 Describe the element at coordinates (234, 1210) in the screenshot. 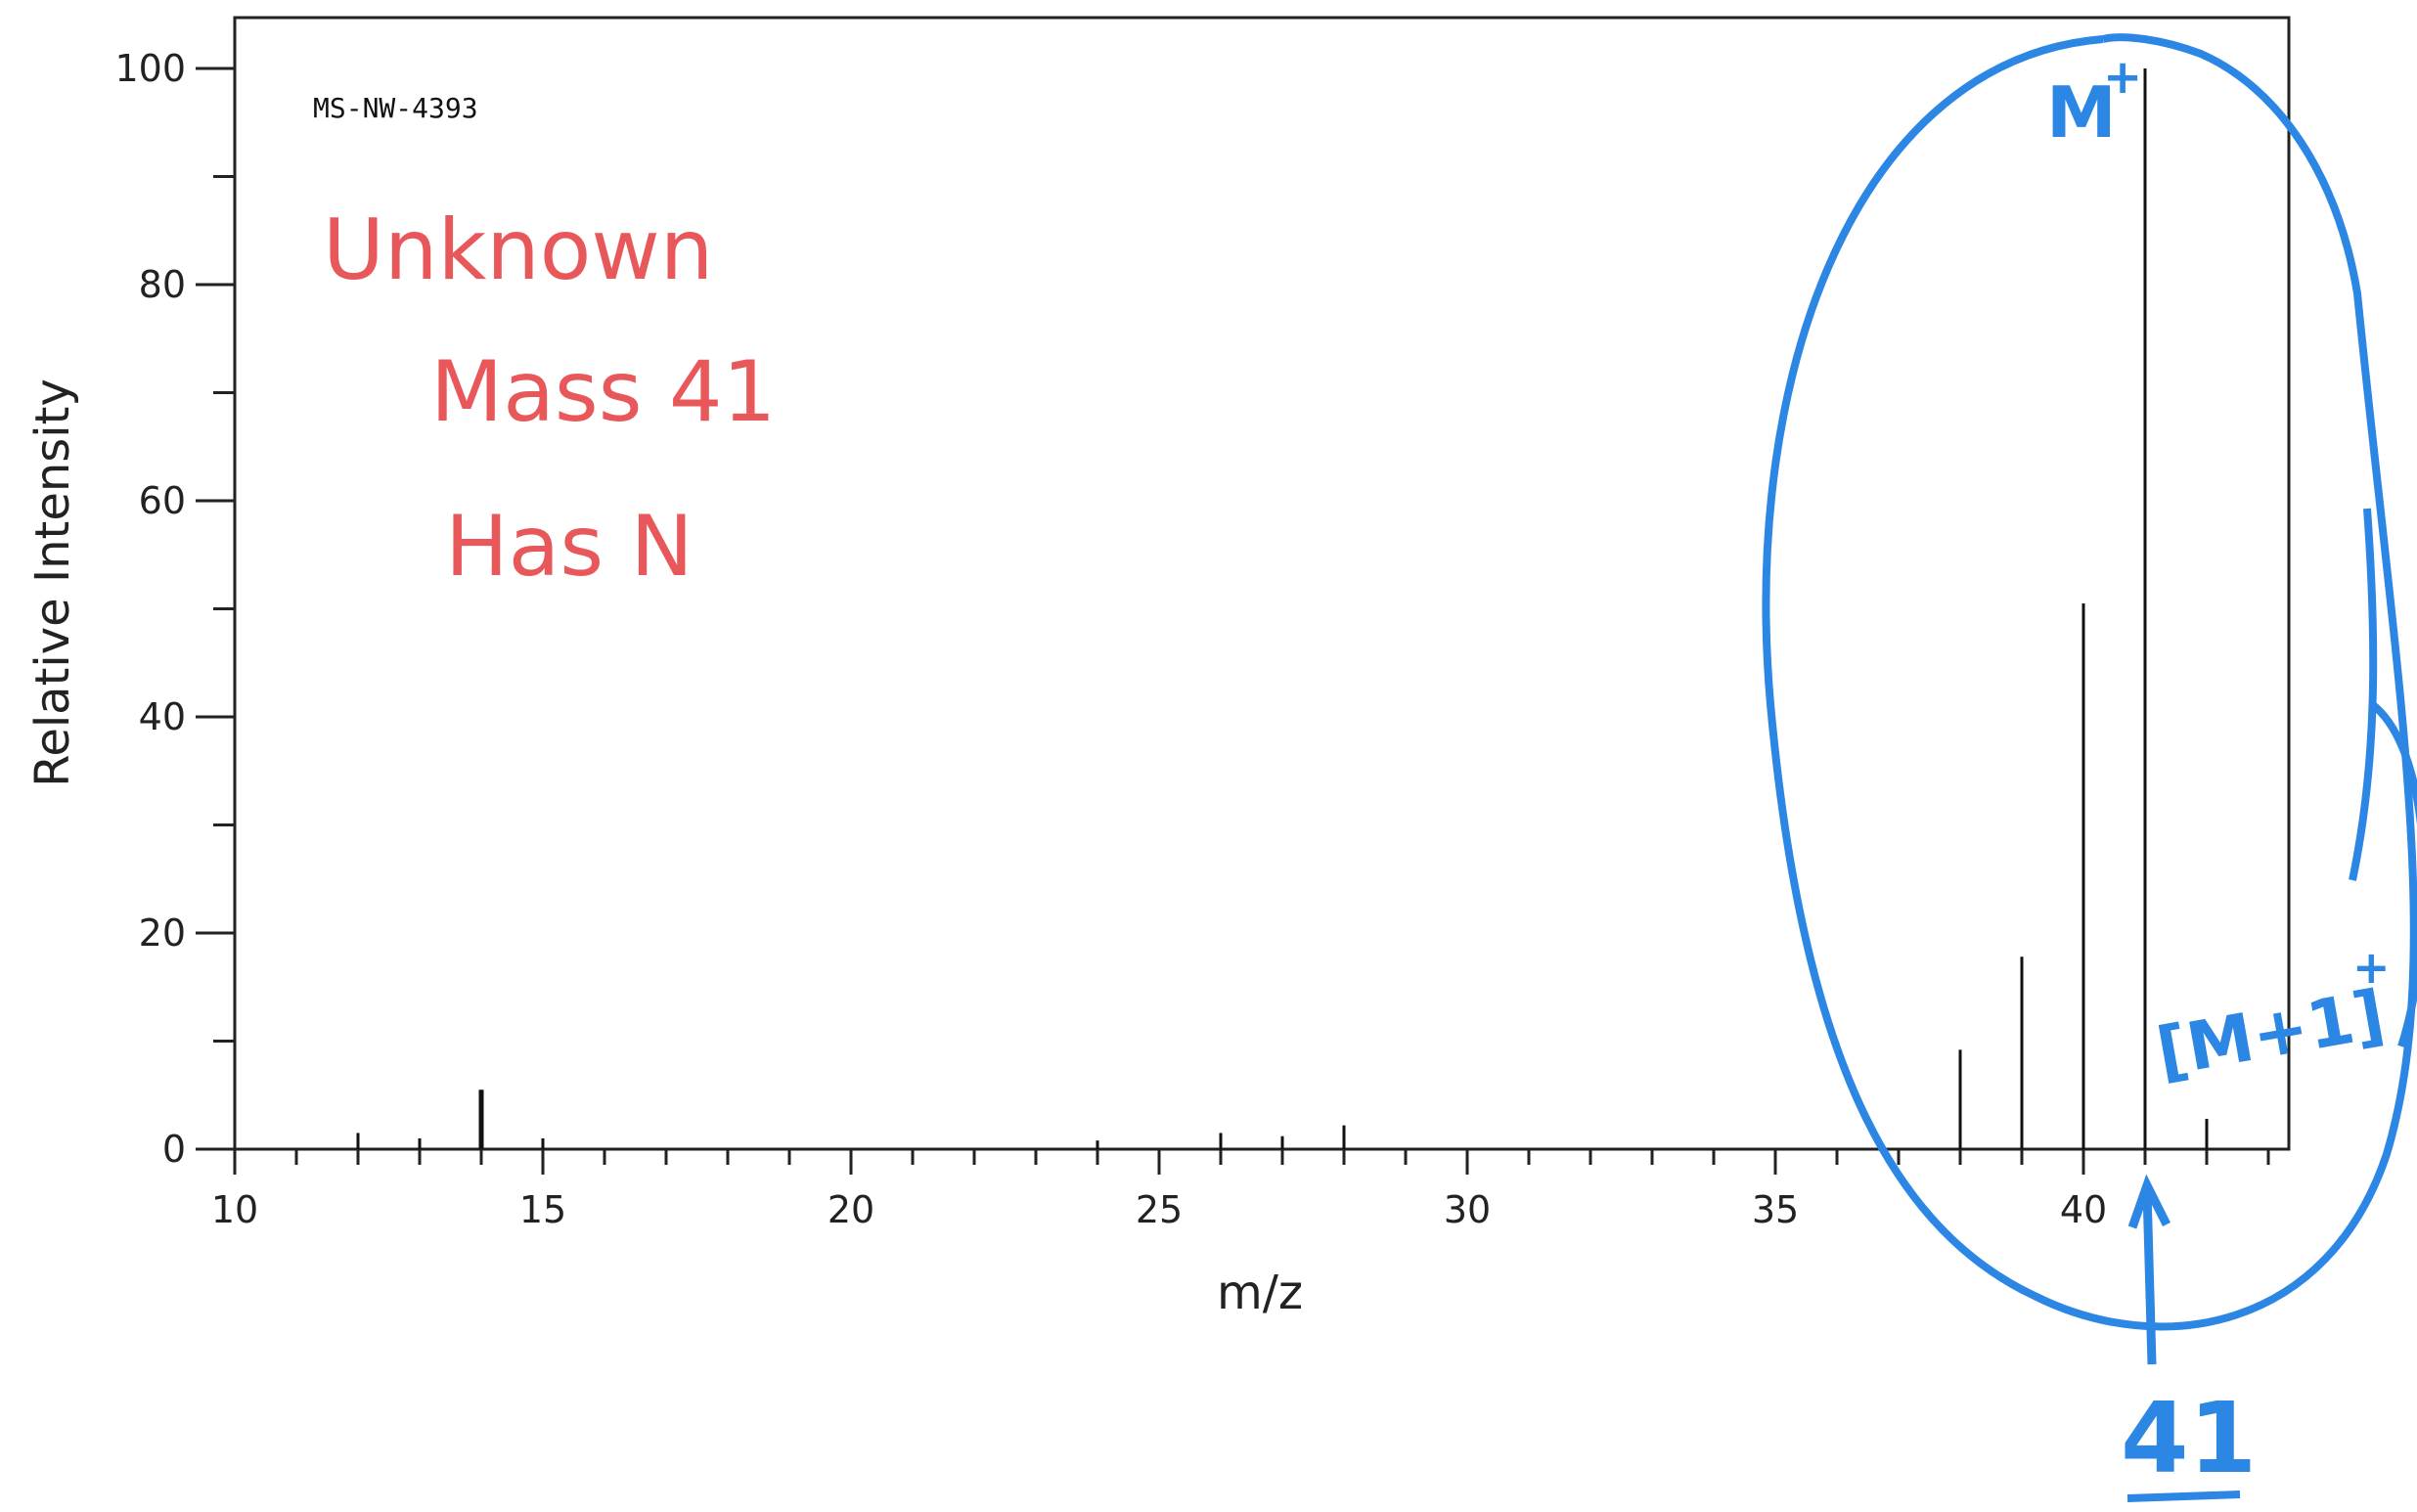

I see `x-tick-label: 10` at that location.